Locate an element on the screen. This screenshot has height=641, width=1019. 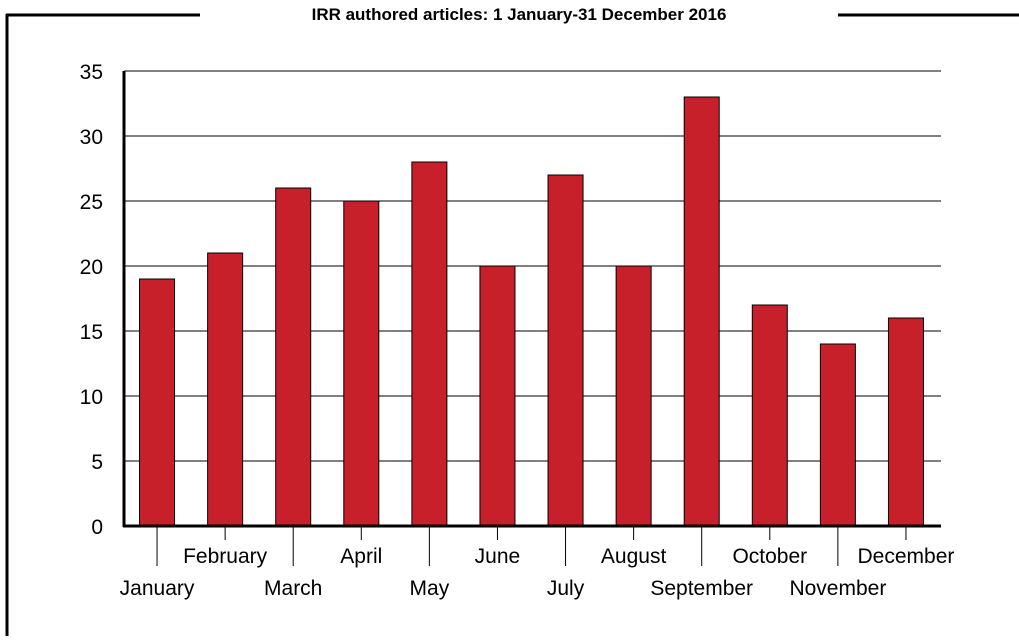
bar-february is located at coordinates (225, 389).